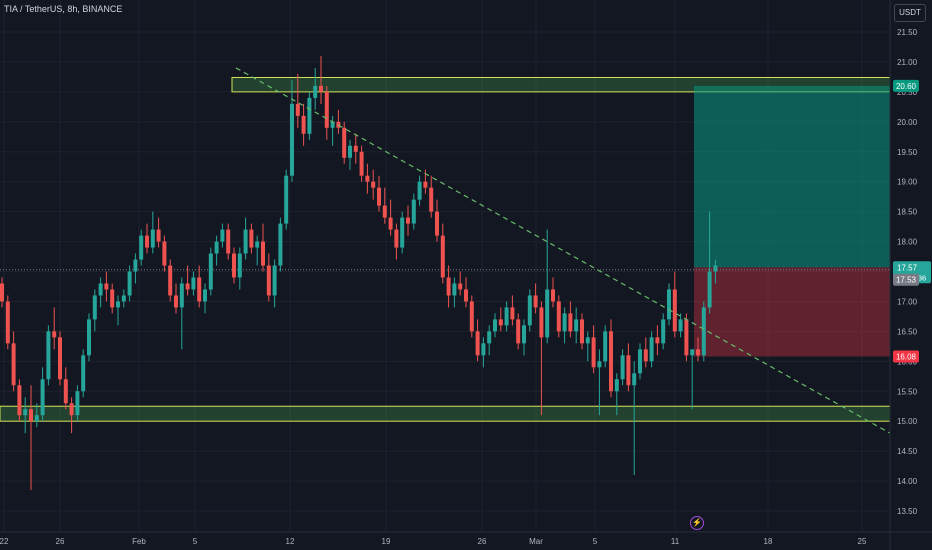 Image resolution: width=932 pixels, height=550 pixels. What do you see at coordinates (906, 357) in the screenshot?
I see `stop-price-label: 16.08` at bounding box center [906, 357].